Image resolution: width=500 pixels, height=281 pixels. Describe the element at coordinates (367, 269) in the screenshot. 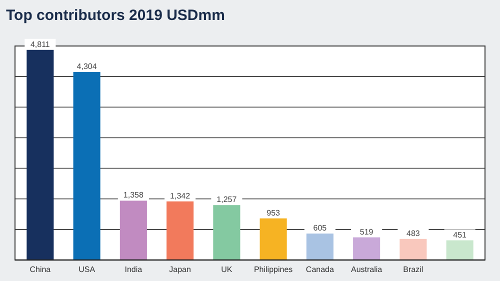

I see `x-tick-label: Australia` at that location.